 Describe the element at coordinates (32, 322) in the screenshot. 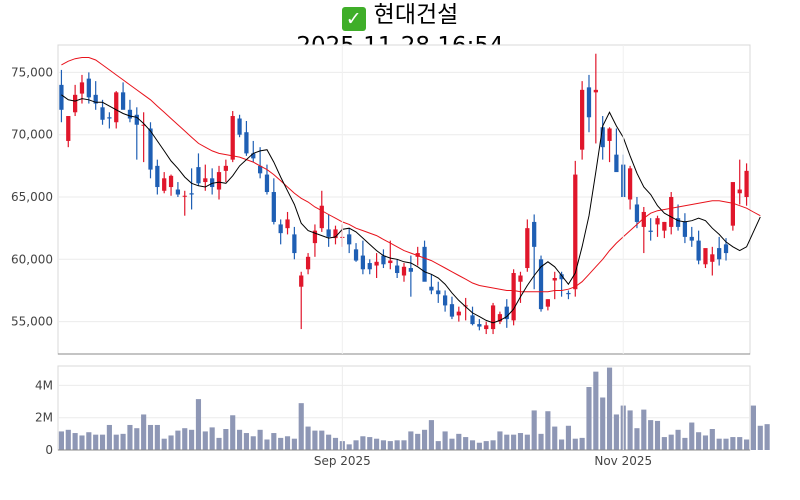

I see `price-tick-label: 55,000` at that location.